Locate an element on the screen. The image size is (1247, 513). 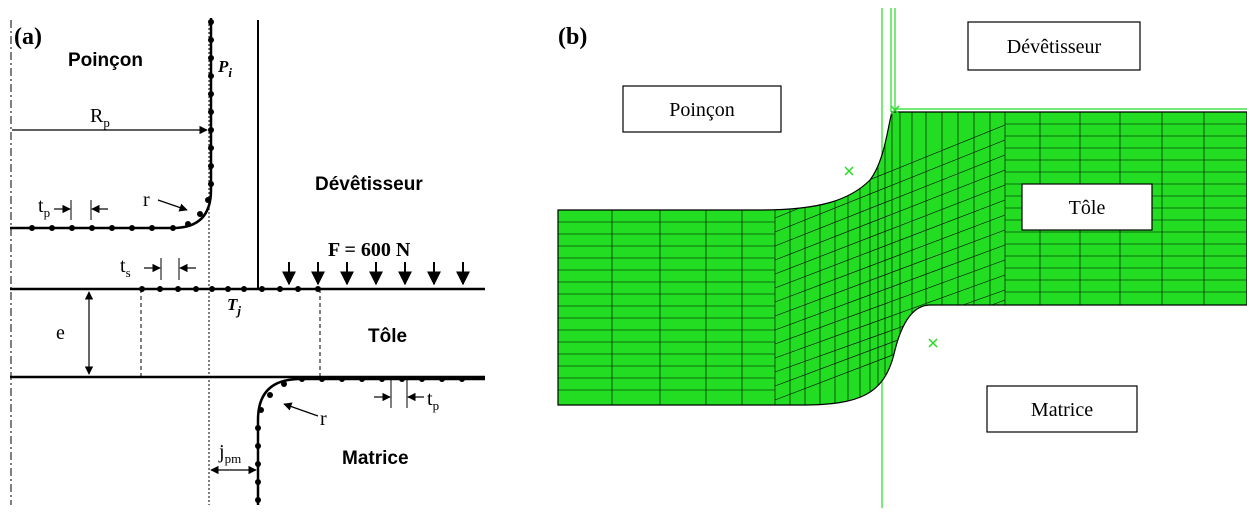
box-stripper-label: Dévêtisseur is located at coordinates (1054, 47).